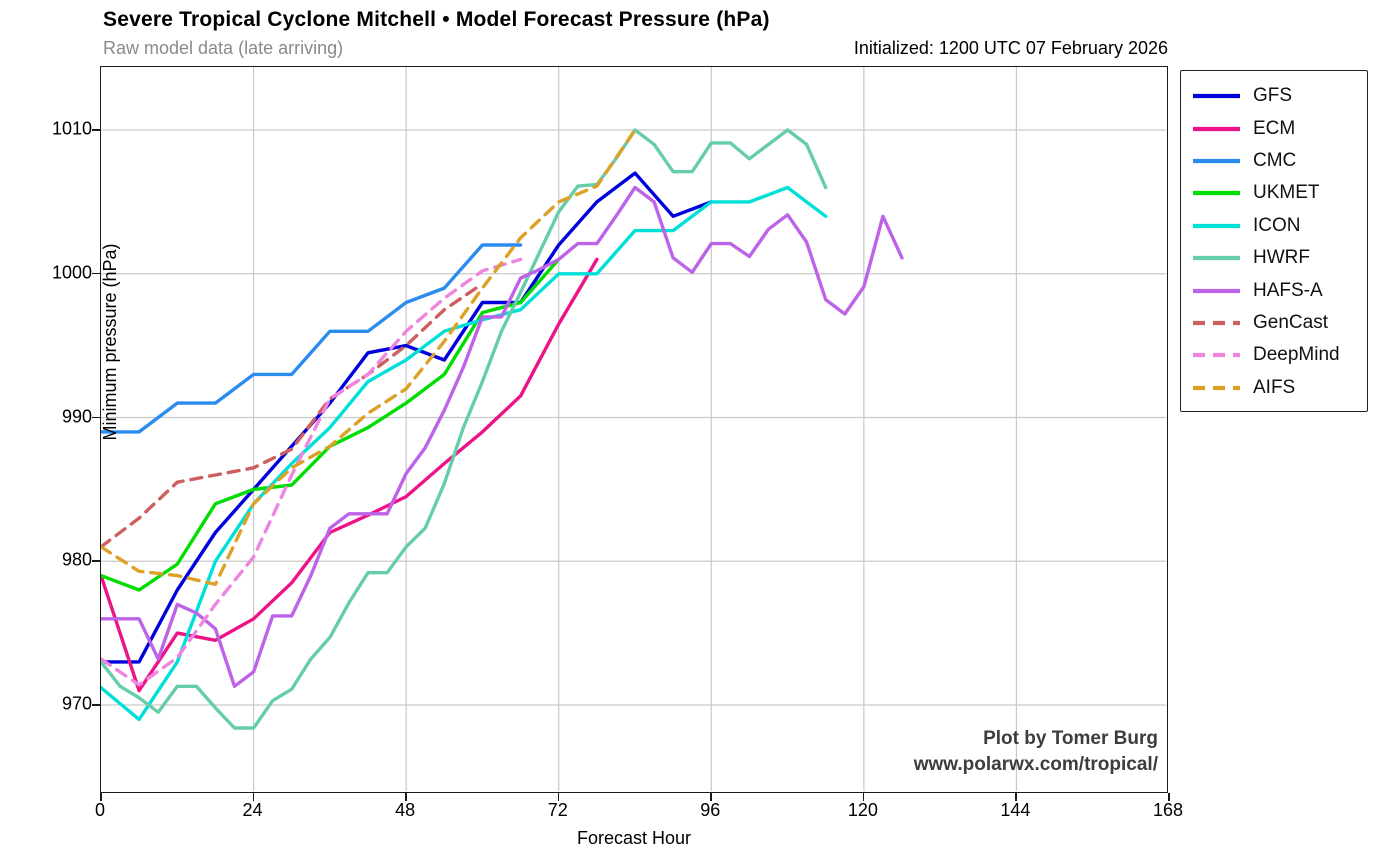 The width and height of the screenshot is (1376, 860). Describe the element at coordinates (71, 128) in the screenshot. I see `y-tick-label-1010: 1010` at that location.